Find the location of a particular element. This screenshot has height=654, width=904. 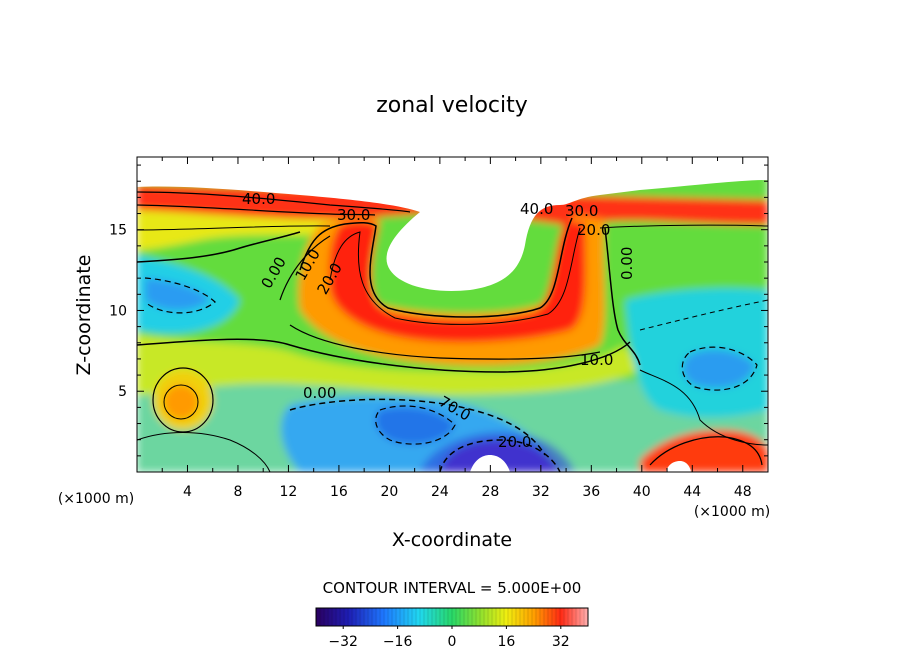

z-unit-label: (×1000 m) is located at coordinates (96, 499).